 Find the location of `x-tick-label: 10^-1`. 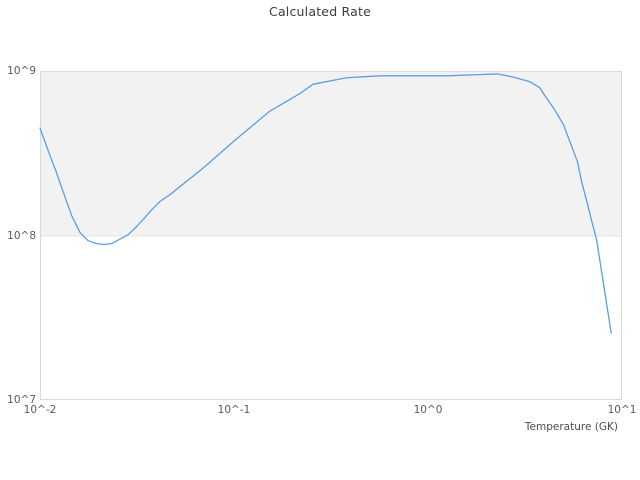

x-tick-label: 10^-1 is located at coordinates (234, 410).